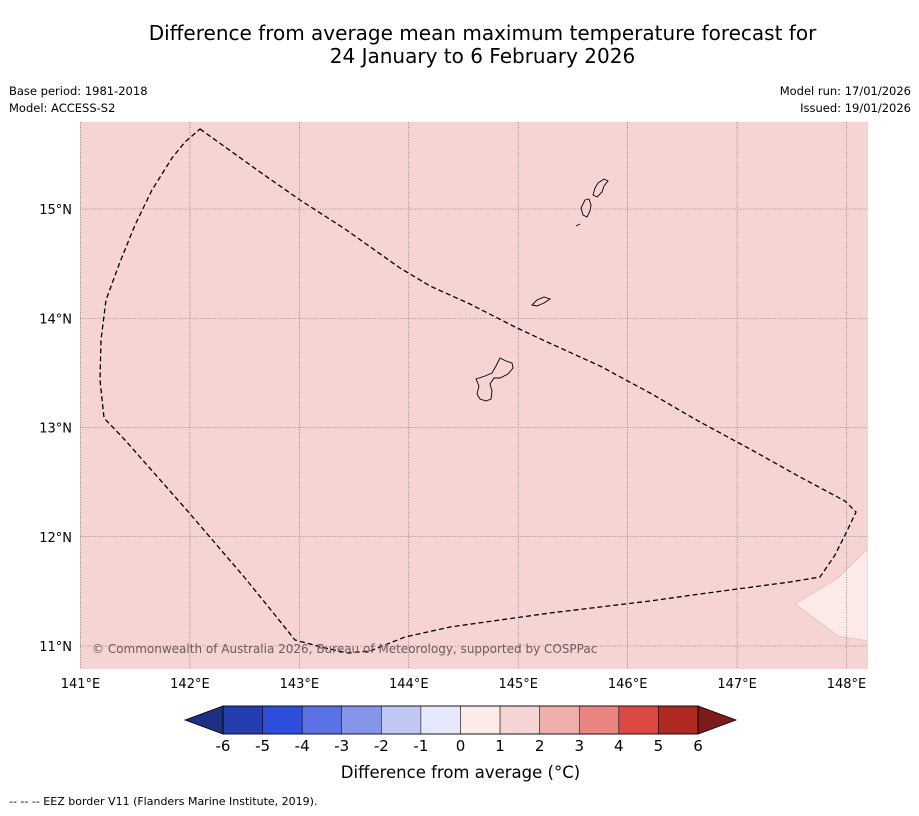  What do you see at coordinates (847, 684) in the screenshot?
I see `longitude-tick-label: 148°E` at bounding box center [847, 684].